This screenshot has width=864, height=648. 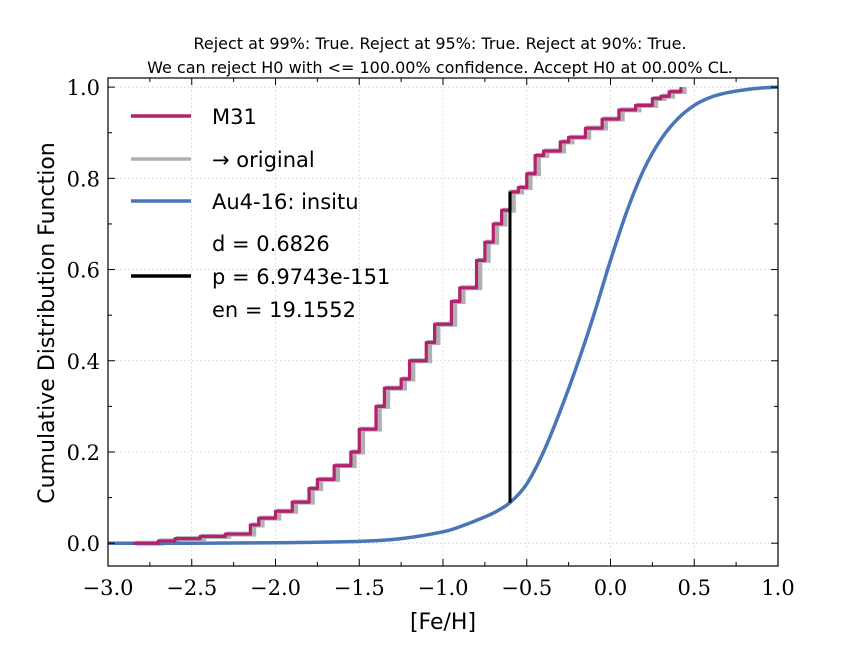 What do you see at coordinates (271, 244) in the screenshot?
I see `legend-label-3: d = 0.6826` at bounding box center [271, 244].